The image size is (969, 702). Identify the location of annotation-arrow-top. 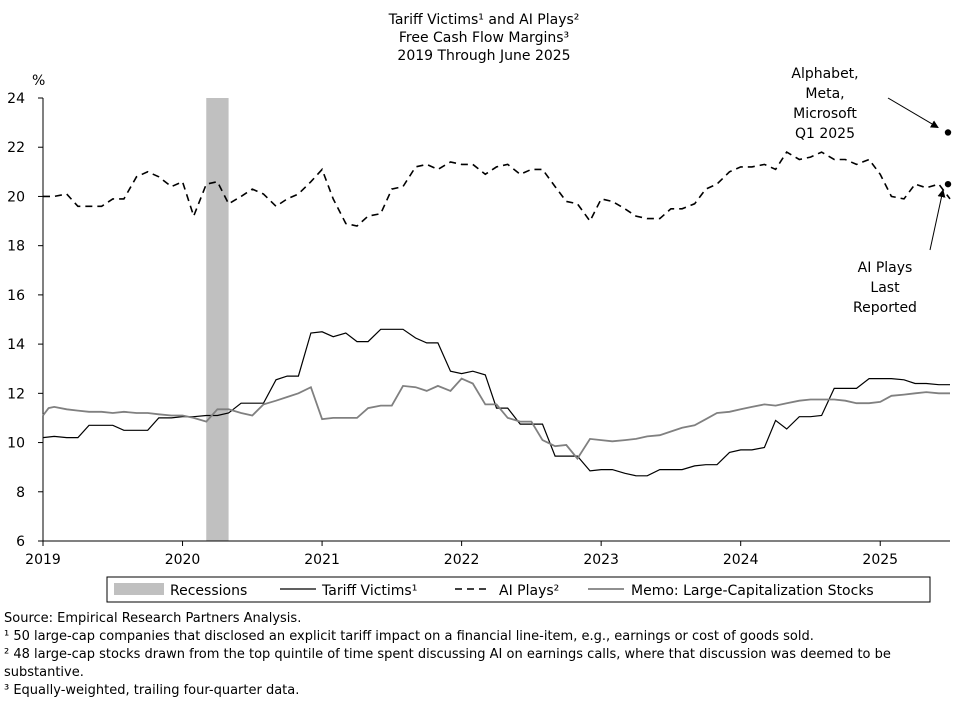
(913, 112).